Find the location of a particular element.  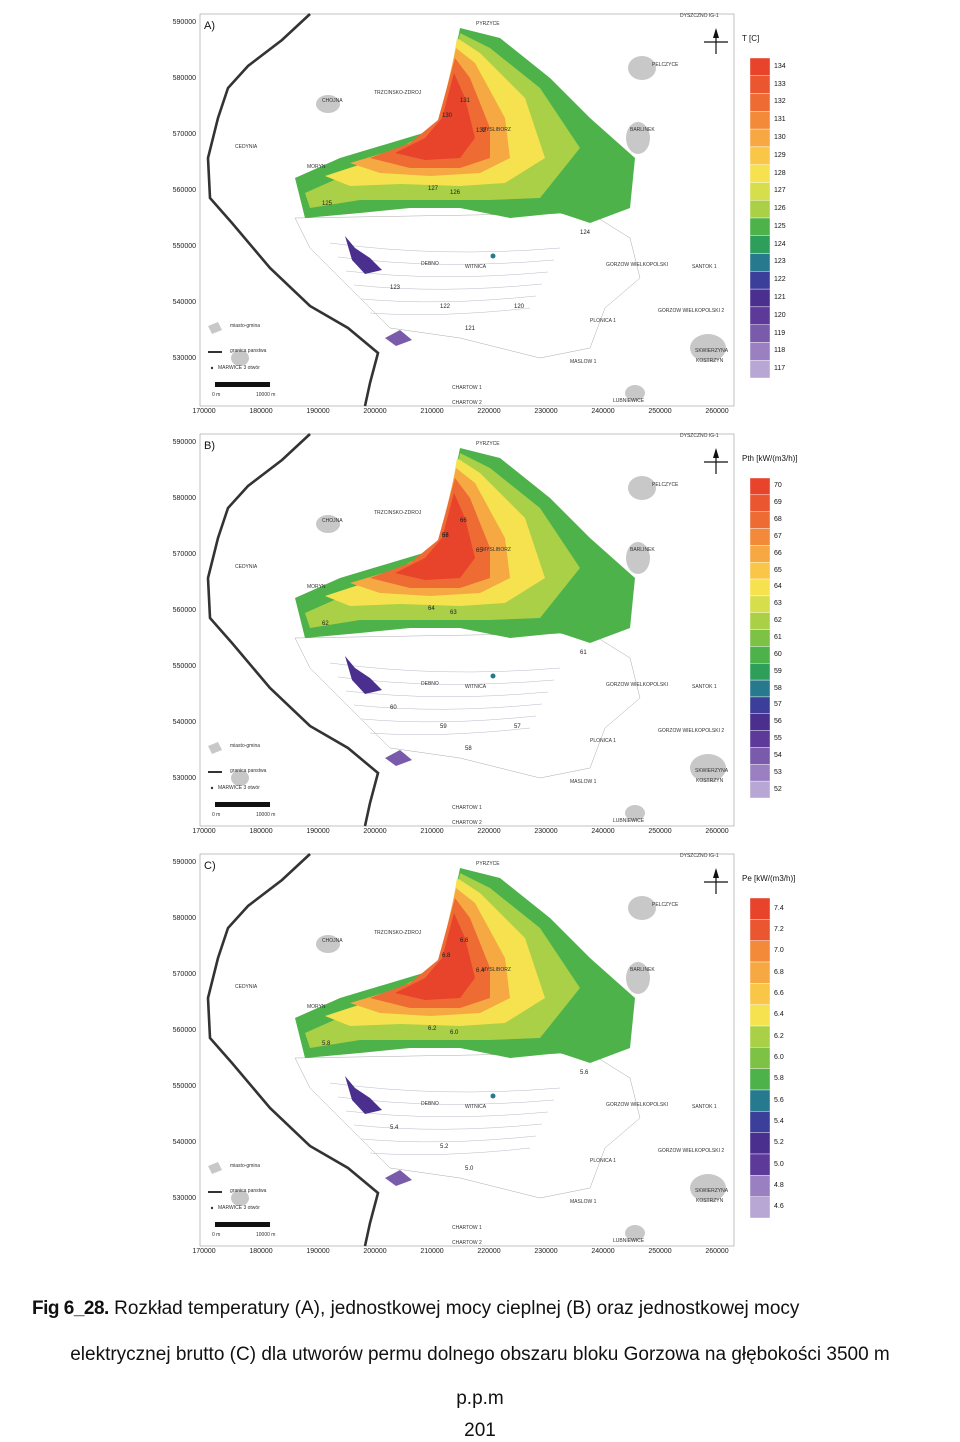

legend-value: 59 is located at coordinates (778, 671).